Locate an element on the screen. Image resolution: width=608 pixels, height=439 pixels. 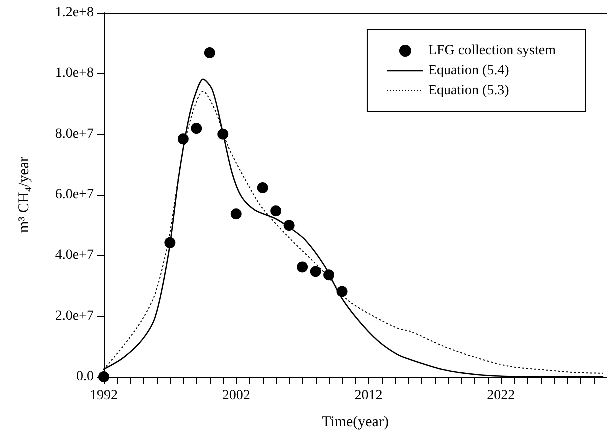
x-tick-label: 1992 is located at coordinates (104, 396).